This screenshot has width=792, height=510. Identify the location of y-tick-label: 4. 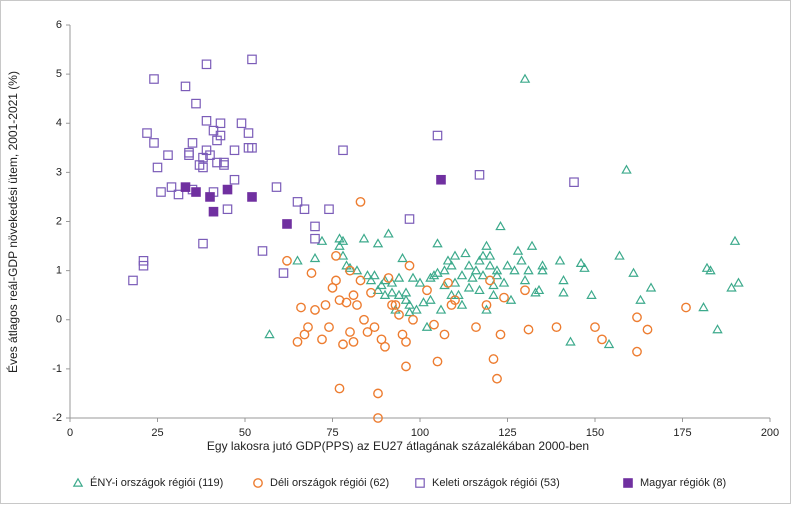
(59, 123).